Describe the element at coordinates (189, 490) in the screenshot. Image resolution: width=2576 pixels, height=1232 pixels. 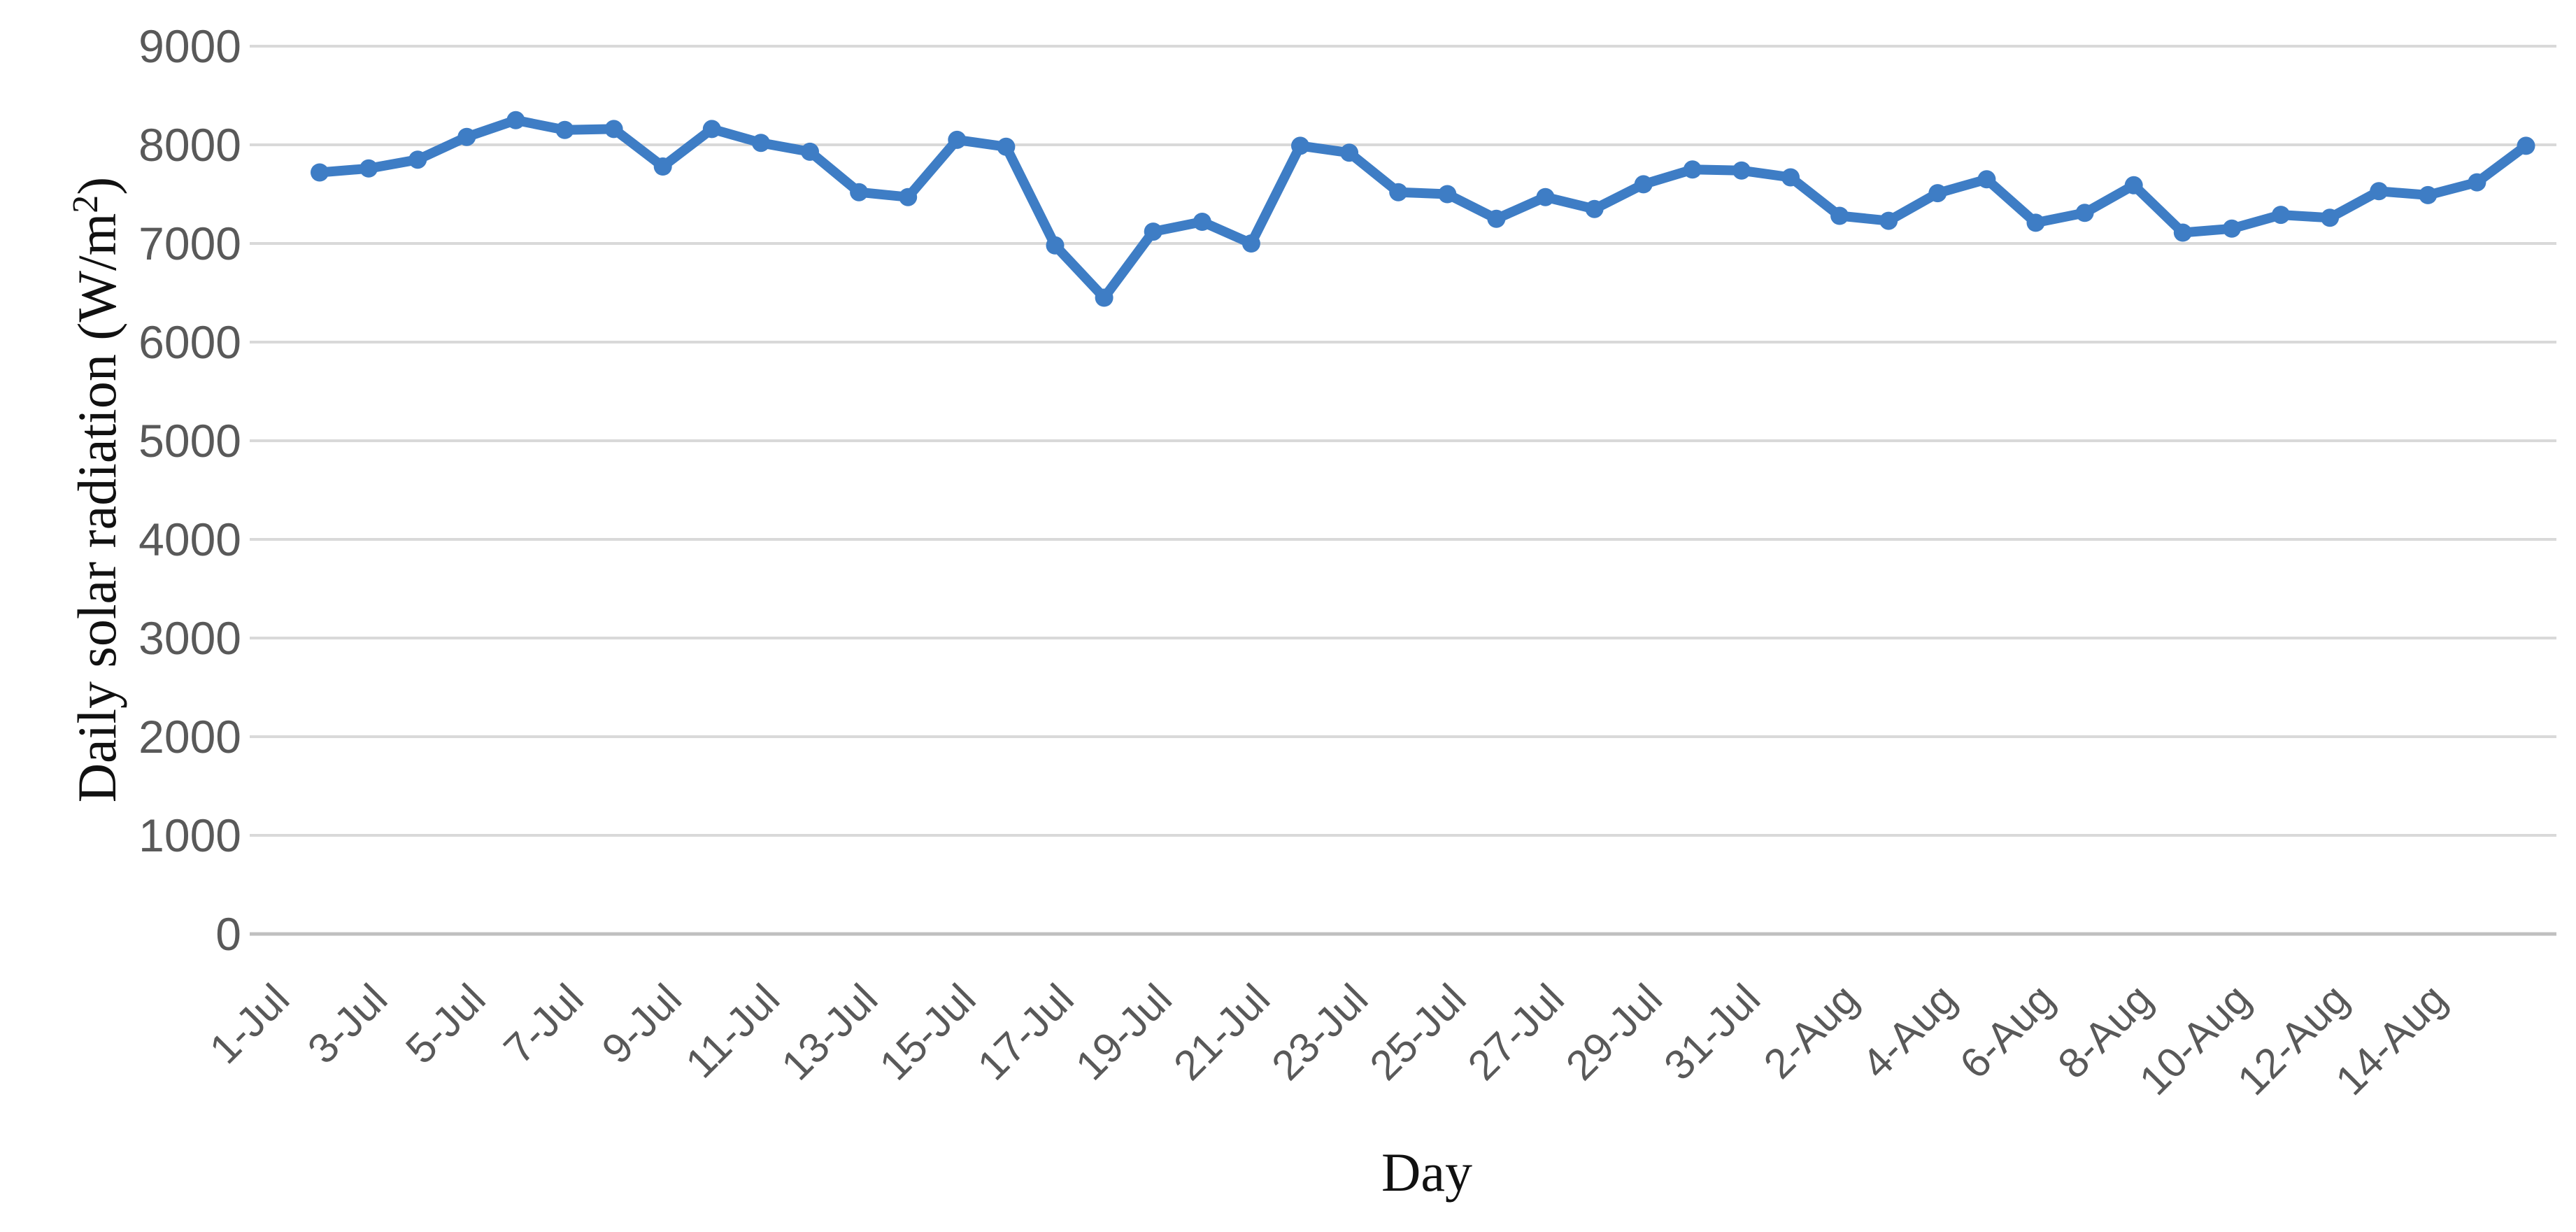
I see `y-tick-labels: 0 1000 2000 3000 4000 5000 6000 7000 8000 9000` at that location.